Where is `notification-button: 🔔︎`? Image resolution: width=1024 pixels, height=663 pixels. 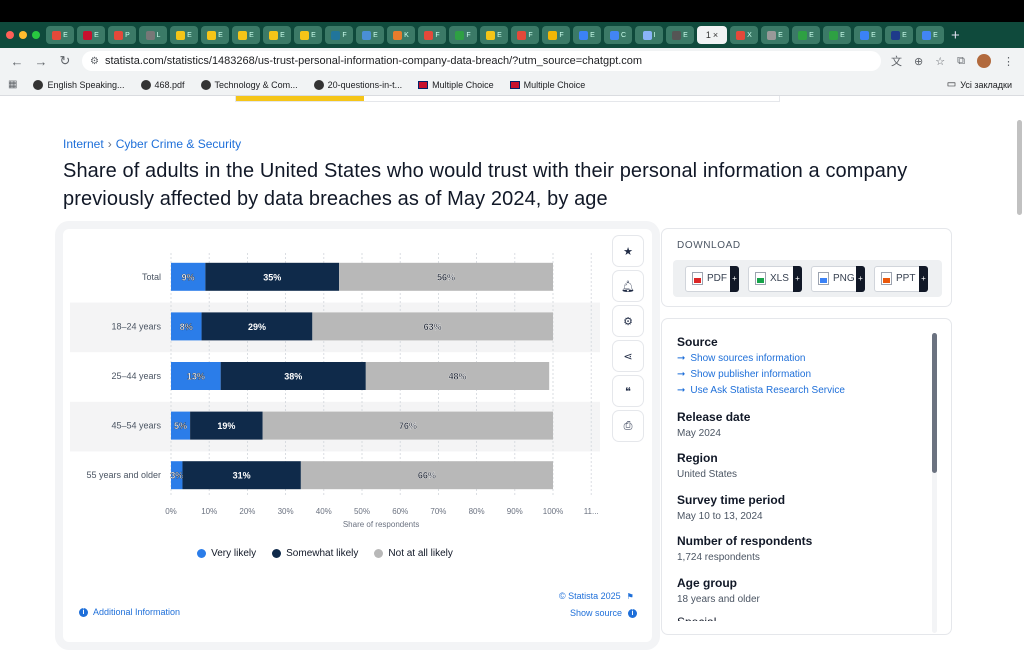 notification-button: 🔔︎ is located at coordinates (628, 286).